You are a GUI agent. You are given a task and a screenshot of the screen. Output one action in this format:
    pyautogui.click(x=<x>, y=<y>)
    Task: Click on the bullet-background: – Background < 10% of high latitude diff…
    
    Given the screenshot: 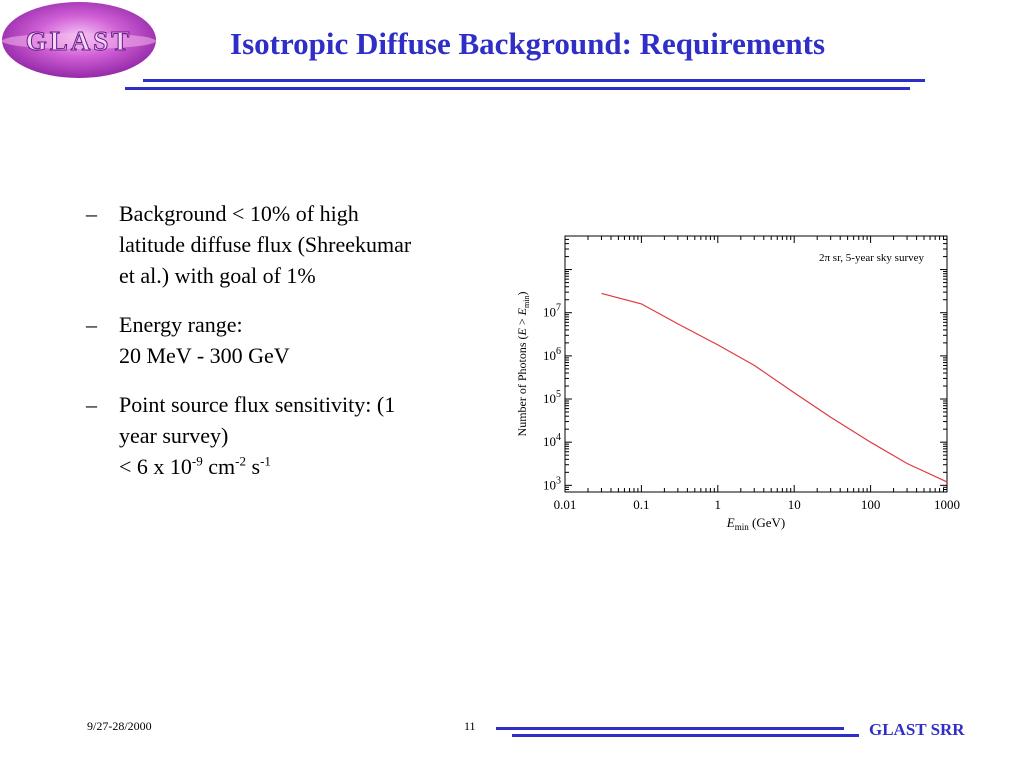 What is the action you would take?
    pyautogui.click(x=281, y=244)
    